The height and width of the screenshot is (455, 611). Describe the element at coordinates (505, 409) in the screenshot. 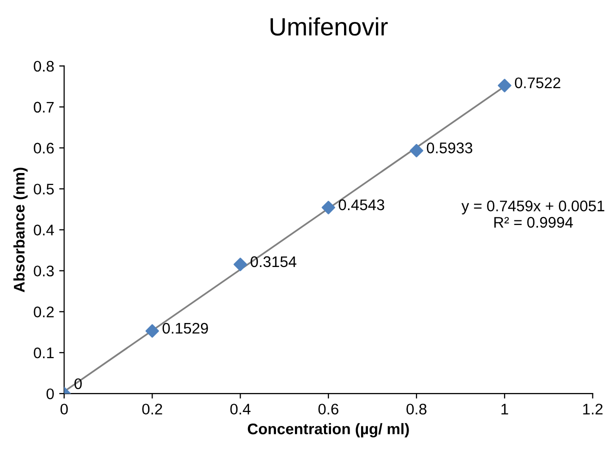

I see `x-tick-label: 1` at that location.